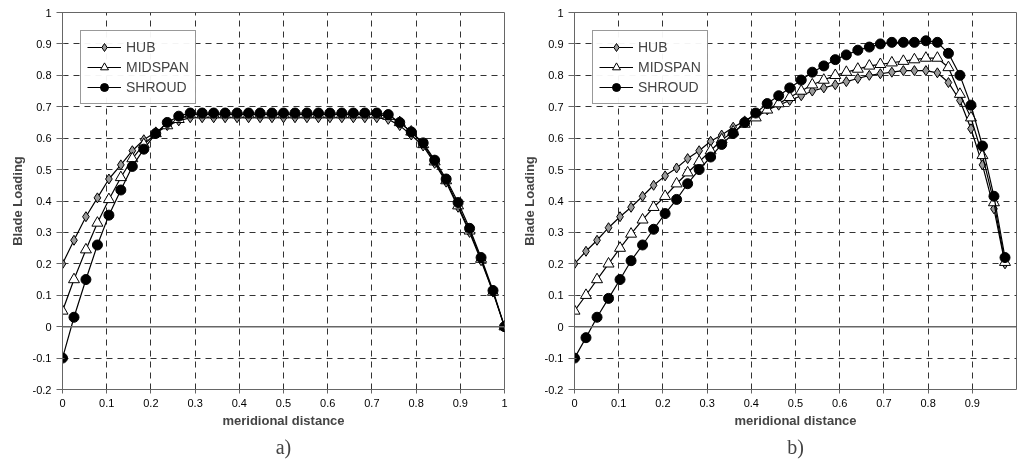  Describe the element at coordinates (795, 447) in the screenshot. I see `text: b)` at that location.